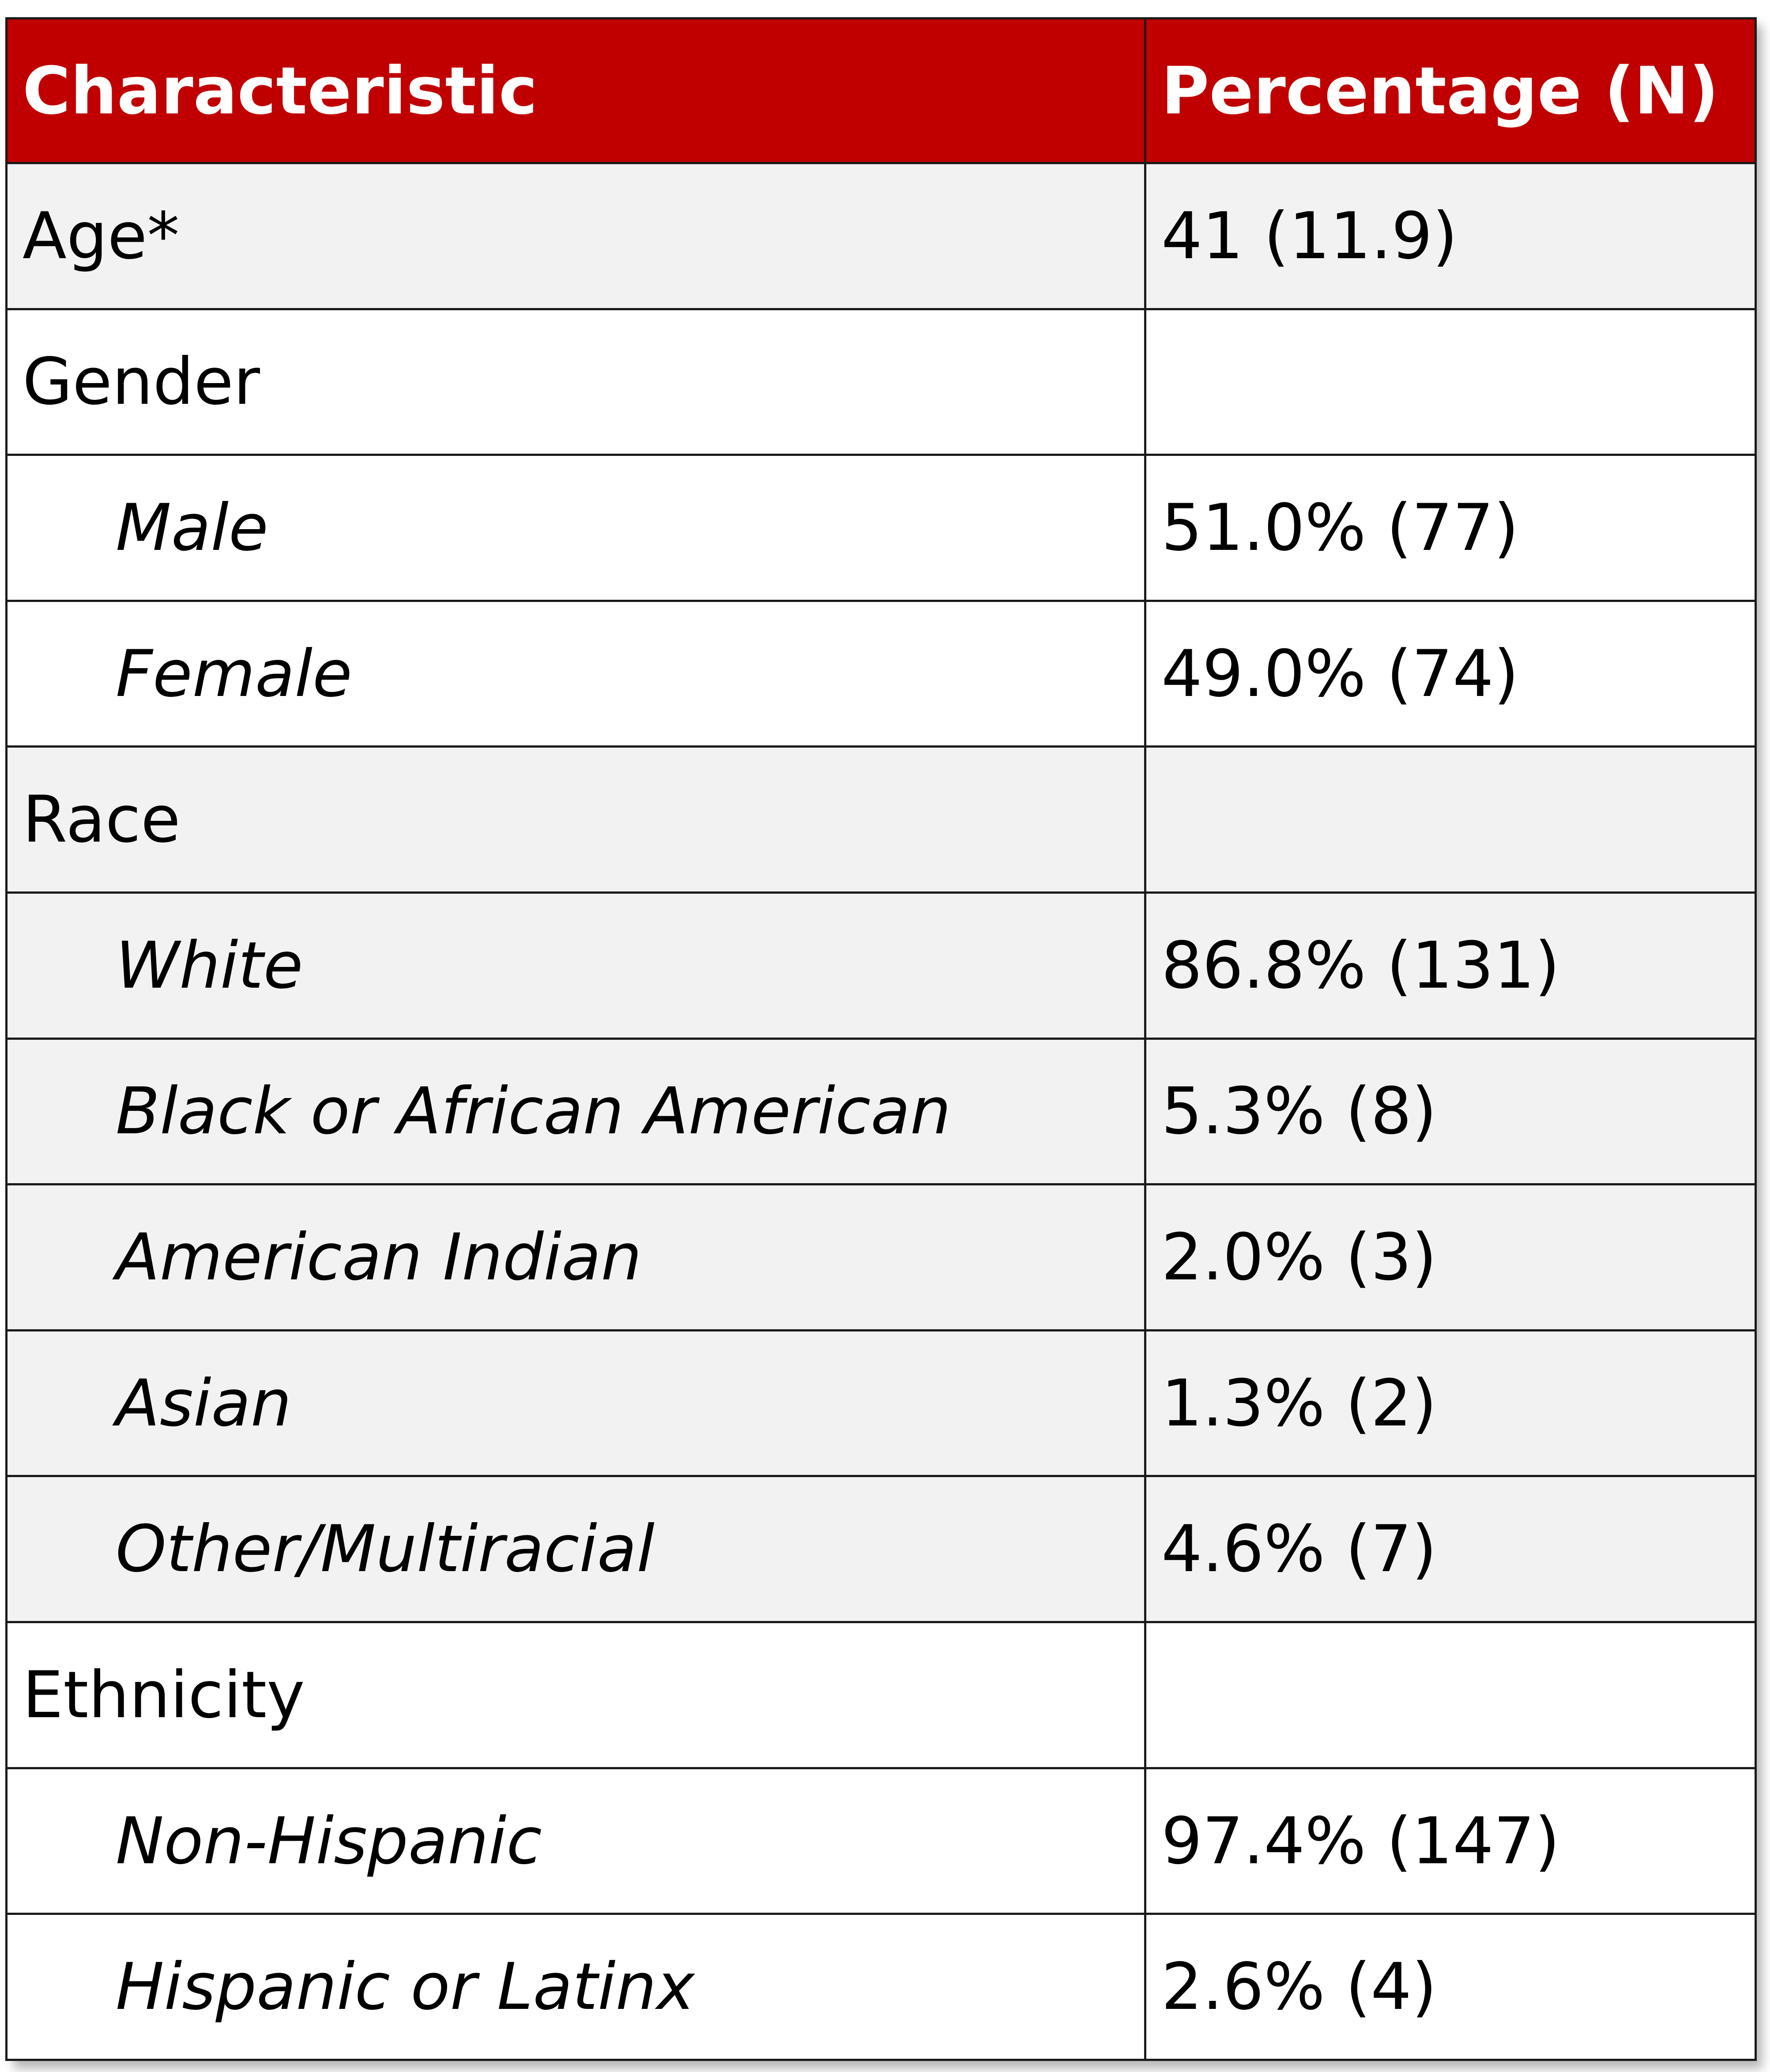  Describe the element at coordinates (575, 528) in the screenshot. I see `row-label-male: Male` at that location.